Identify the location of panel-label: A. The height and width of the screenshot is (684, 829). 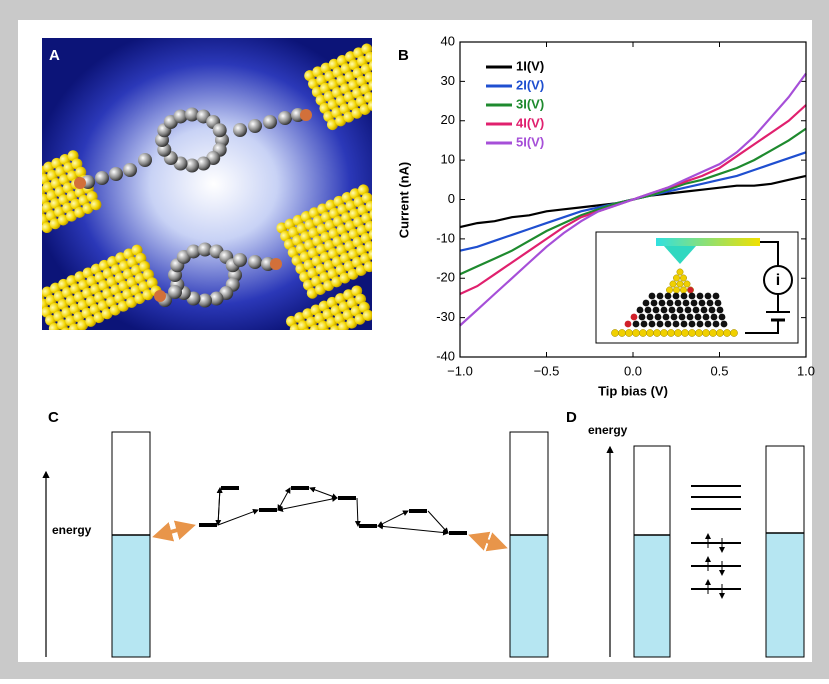
(54, 55).